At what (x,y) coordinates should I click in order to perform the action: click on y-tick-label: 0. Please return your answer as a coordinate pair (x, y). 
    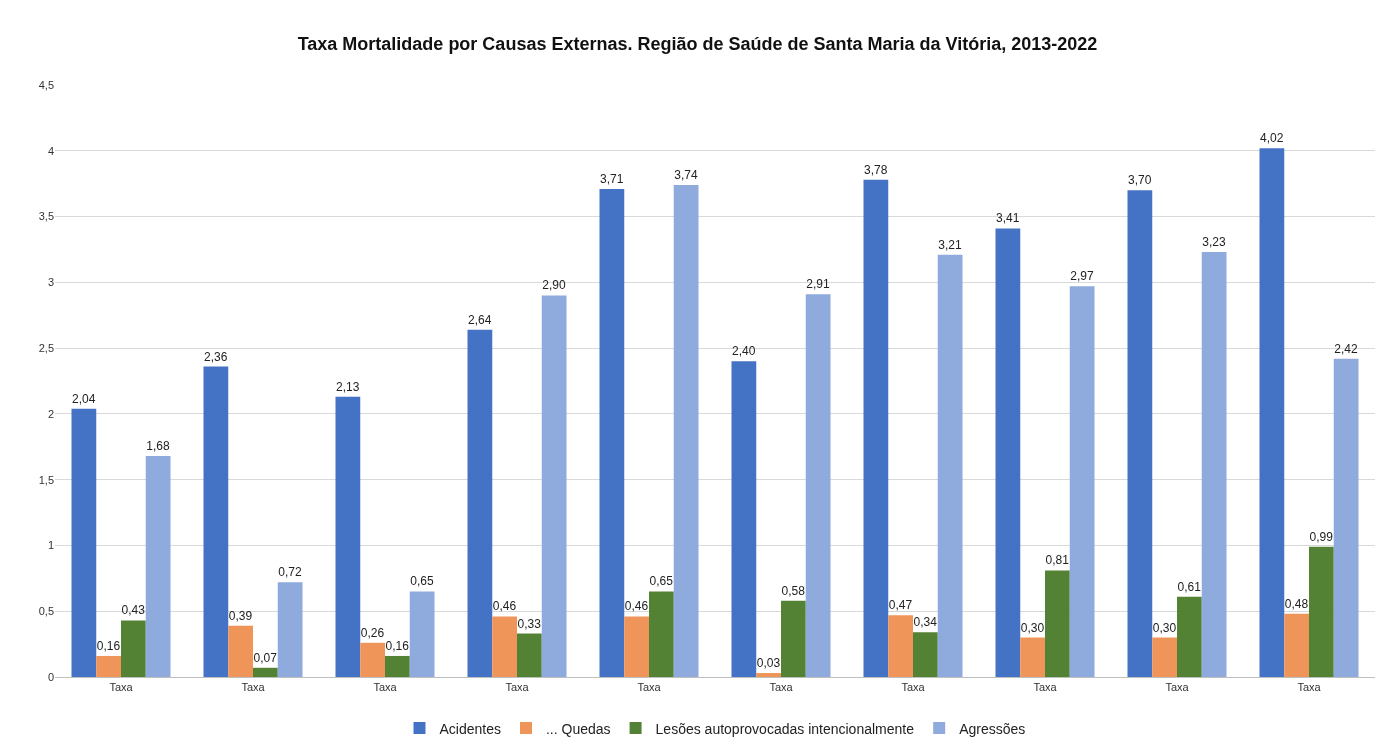
    Looking at the image, I should click on (50, 676).